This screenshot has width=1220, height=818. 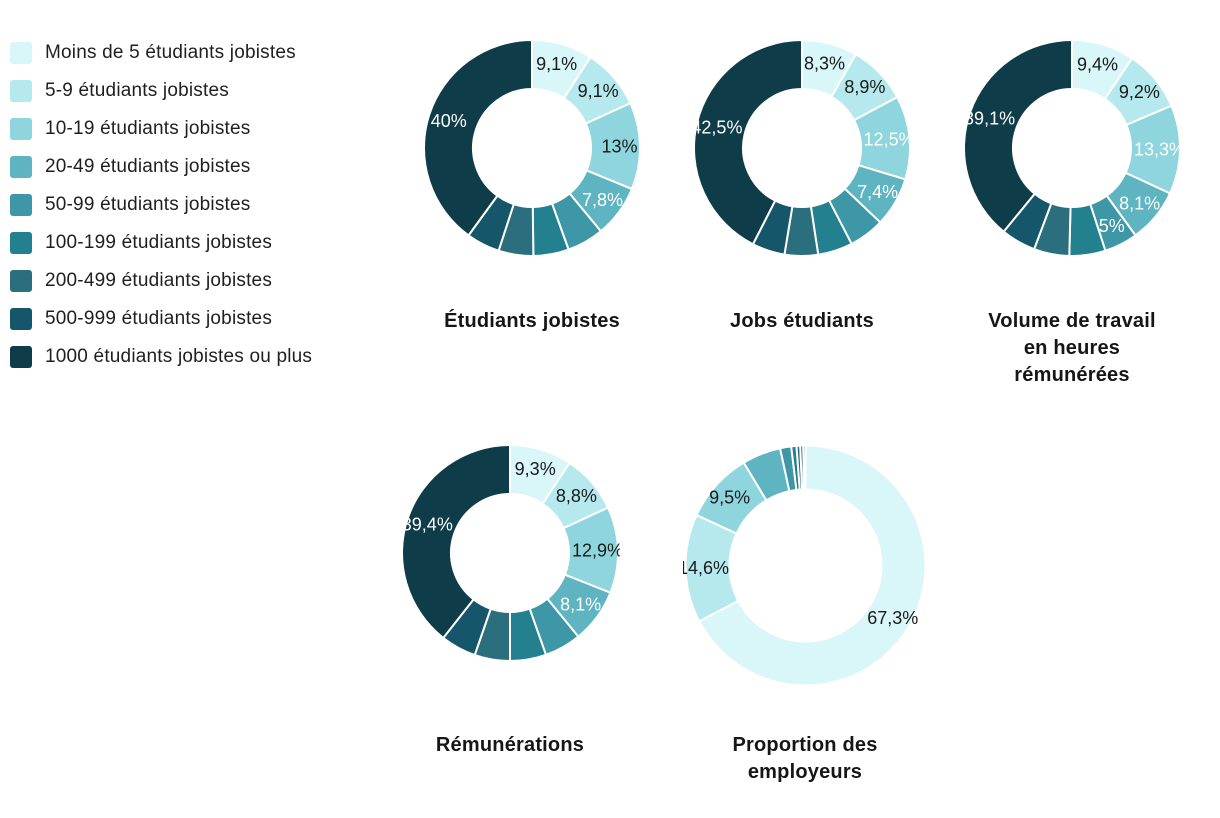 I want to click on donut-svg: 9,1%9,1% 13% 7,8% 40%, so click(x=532, y=148).